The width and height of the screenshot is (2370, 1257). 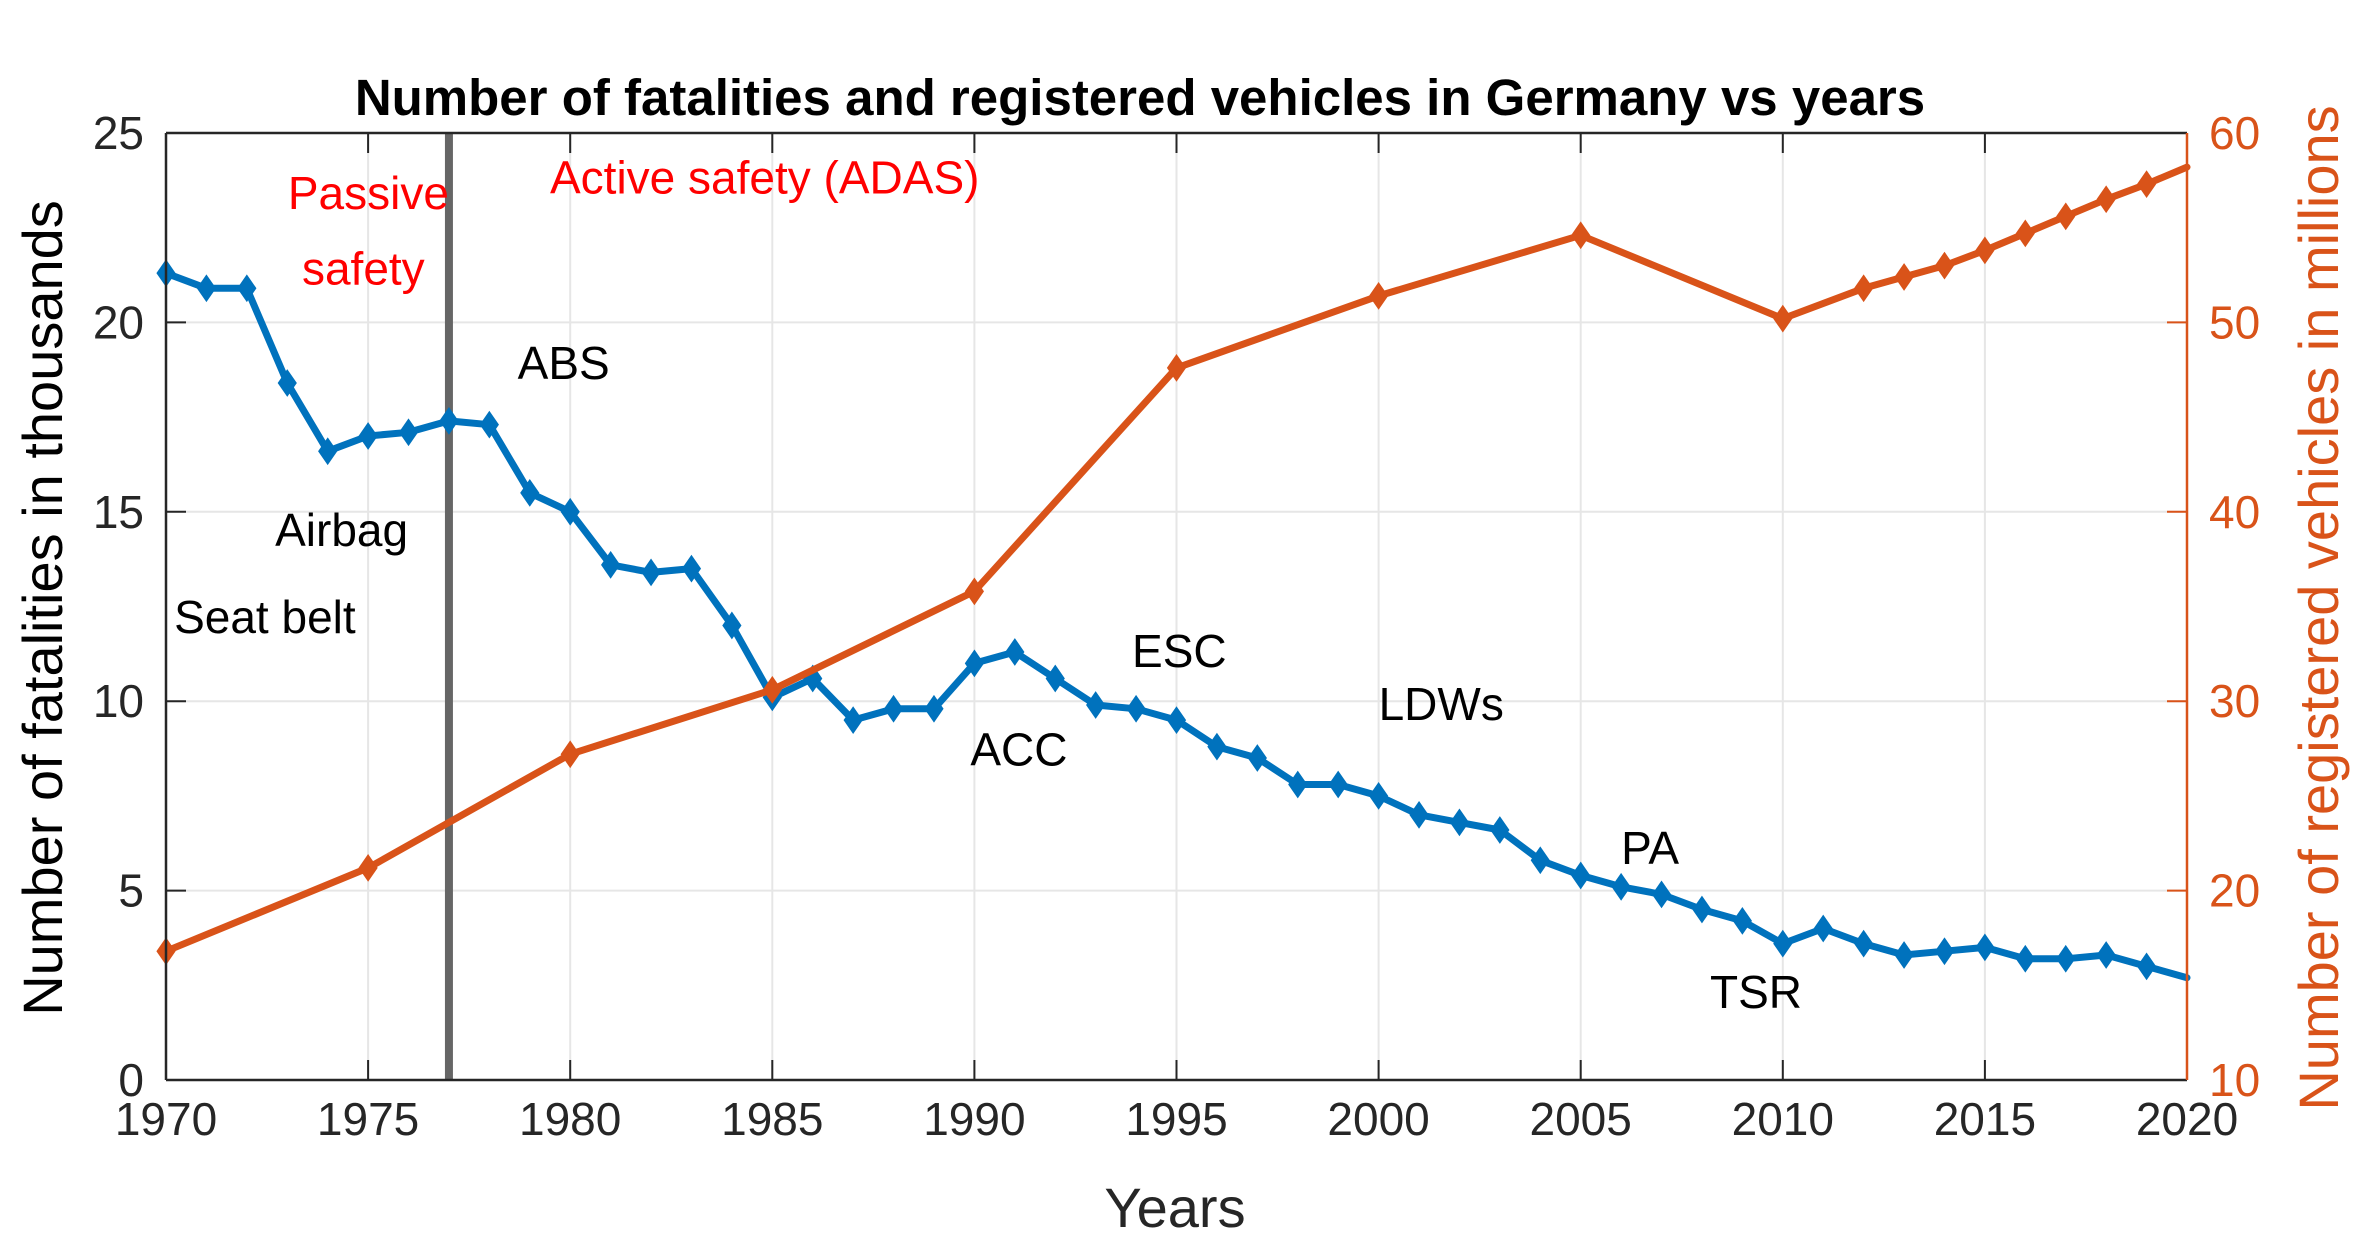 What do you see at coordinates (131, 1080) in the screenshot?
I see `y-left-tick-label: 0` at bounding box center [131, 1080].